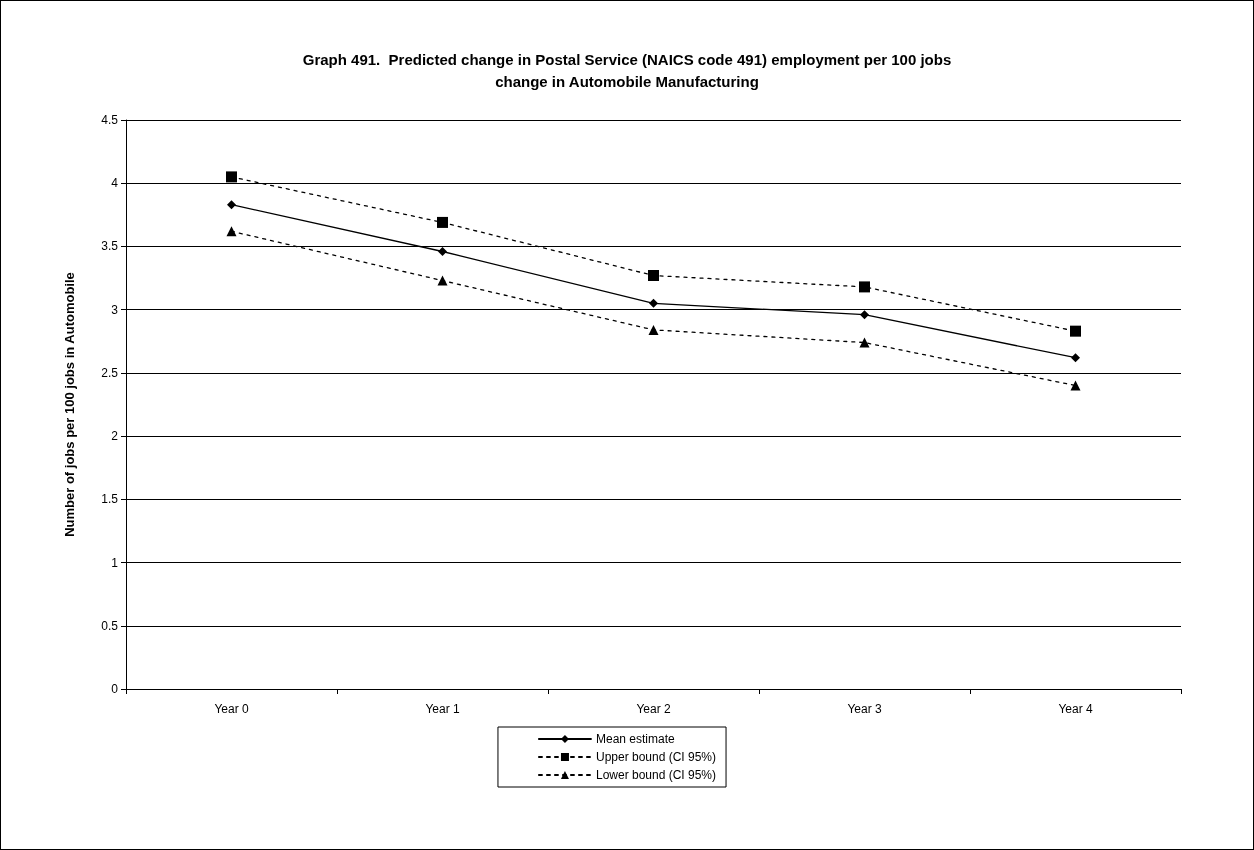 The image size is (1254, 850). I want to click on x-tick-label: Year 4, so click(1075, 709).